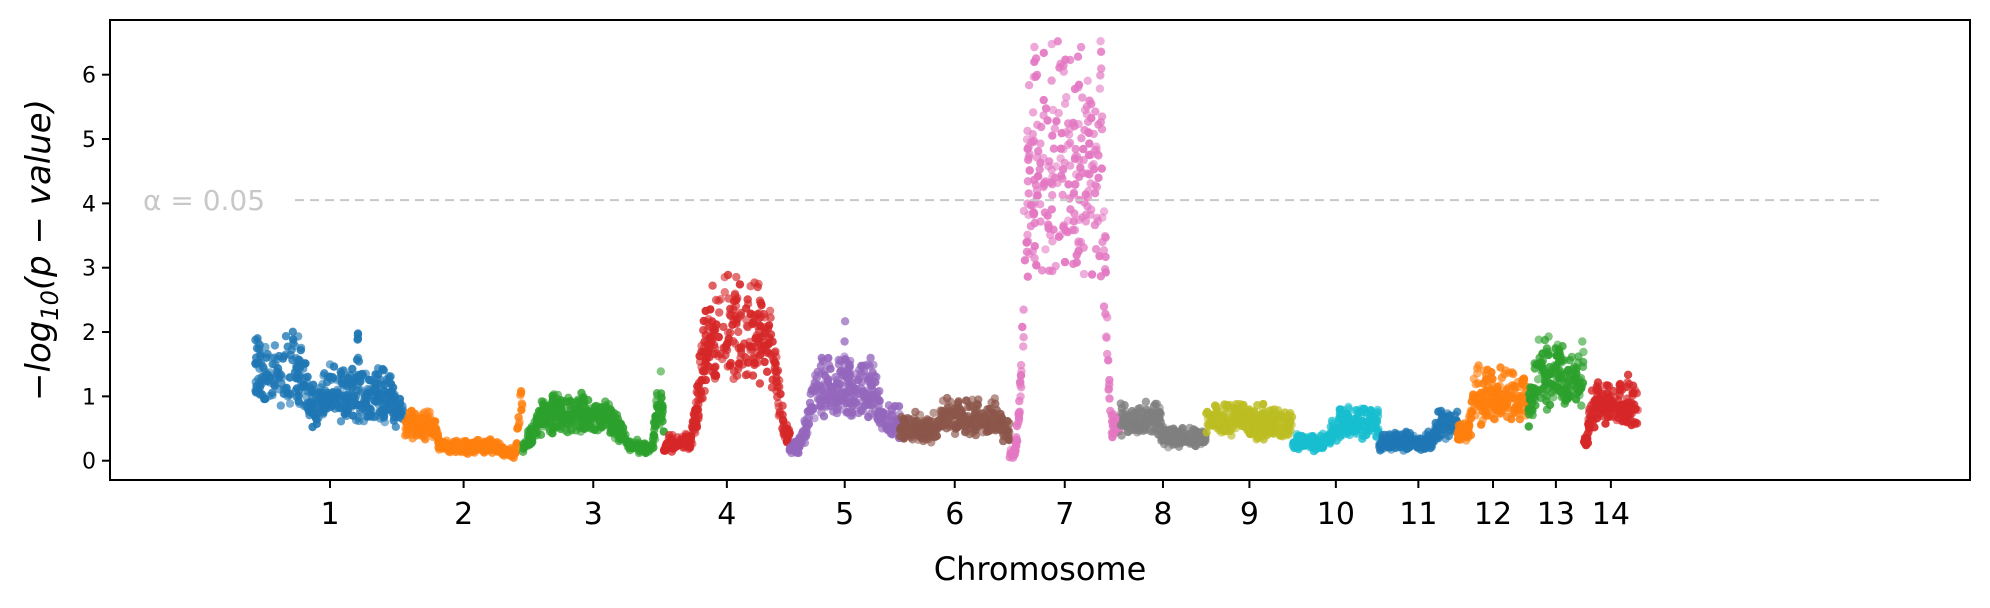 This screenshot has width=1990, height=608. What do you see at coordinates (954, 514) in the screenshot?
I see `x-tick-label: 6` at bounding box center [954, 514].